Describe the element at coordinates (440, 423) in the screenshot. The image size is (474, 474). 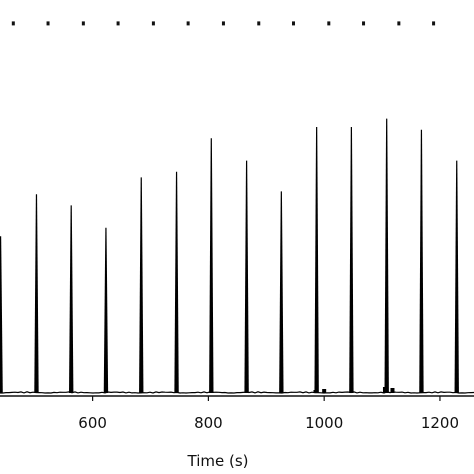
I see `x-tick-label: 1200` at that location.